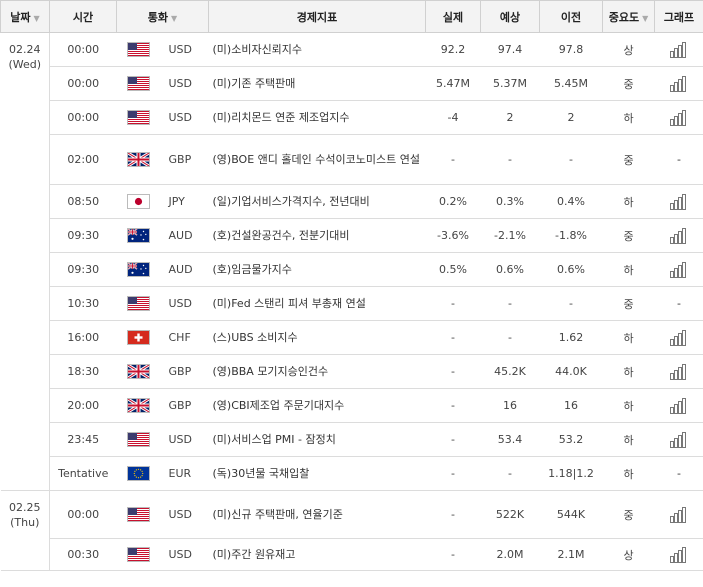  What do you see at coordinates (25, 16) in the screenshot?
I see `header-date: 날짜 ▼` at bounding box center [25, 16].